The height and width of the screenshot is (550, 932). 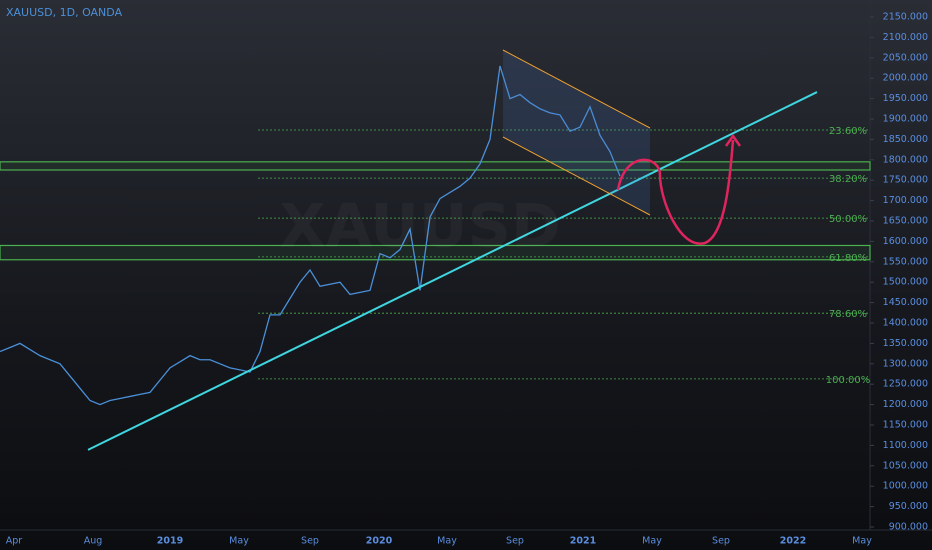 I want to click on y-tick-label: 1800.000, so click(x=905, y=159).